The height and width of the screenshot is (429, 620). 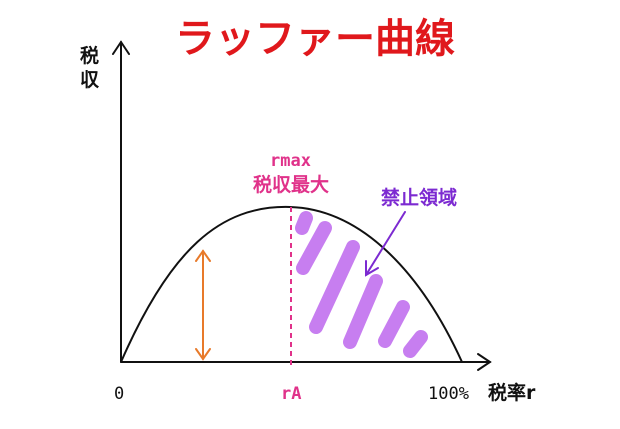 I want to click on revenue-double-arrow, so click(x=203, y=305).